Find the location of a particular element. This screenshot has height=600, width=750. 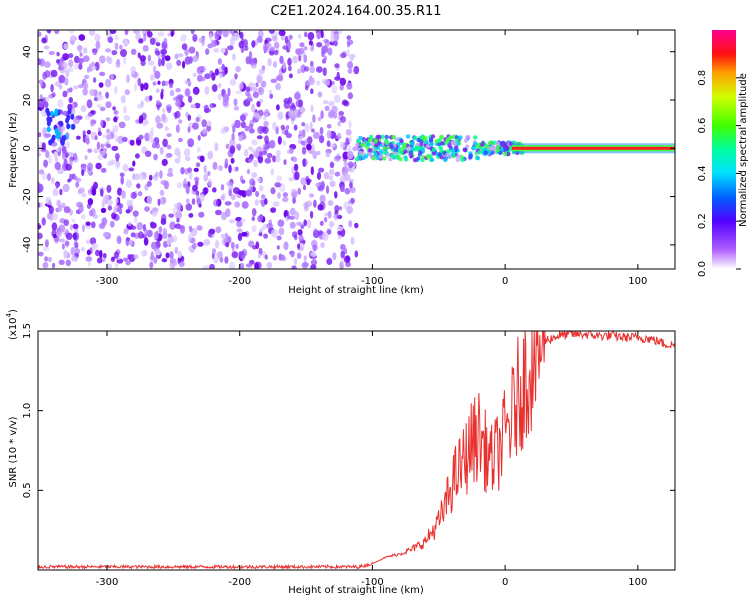

svg-text: (x104) is located at coordinates (12, 324).